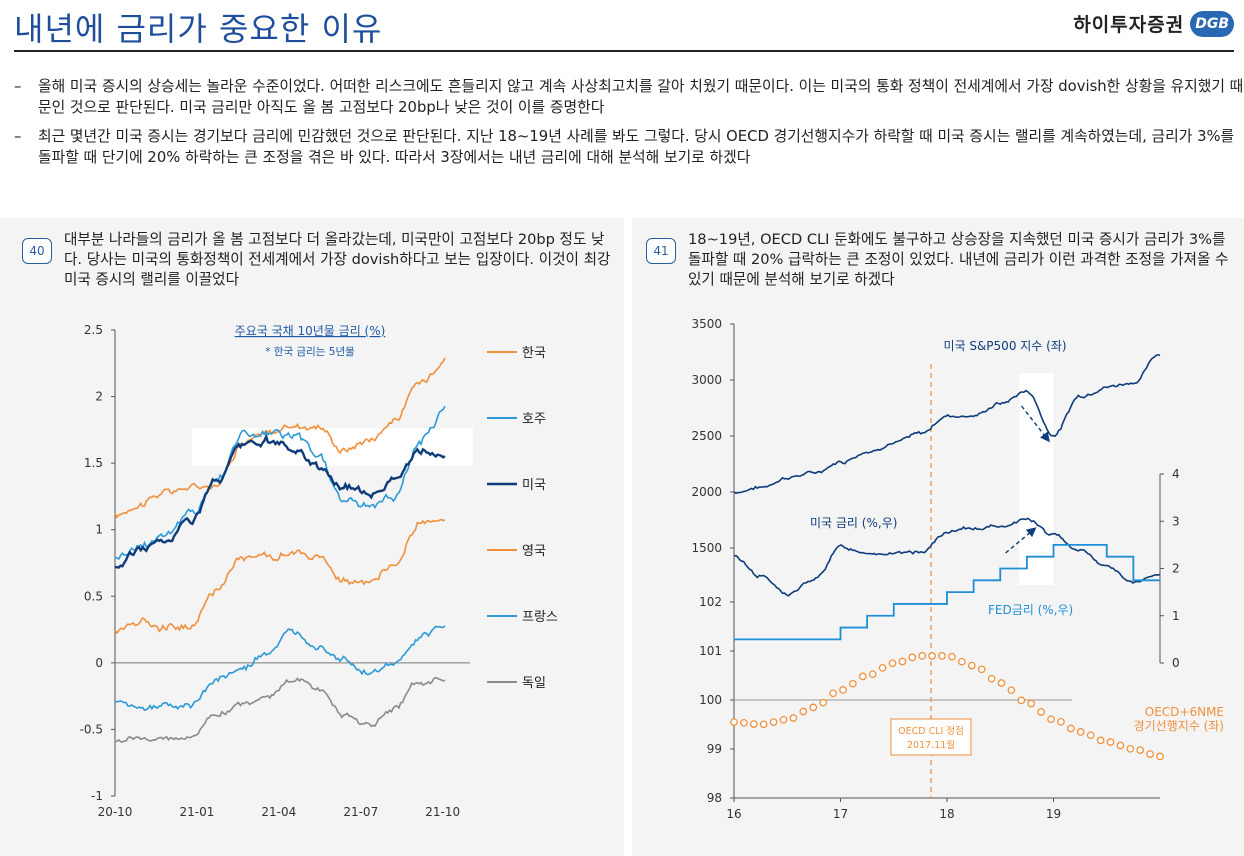 This screenshot has height=856, width=1244. What do you see at coordinates (1179, 725) in the screenshot?
I see `series-label-oecd: 경기선행지수 (좌)` at bounding box center [1179, 725].